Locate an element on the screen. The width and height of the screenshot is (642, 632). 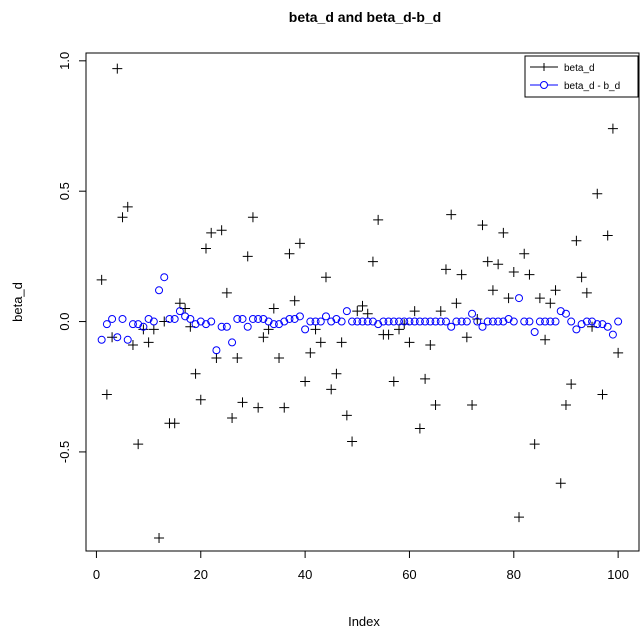
legend: beta_d beta_d - b_d is located at coordinates (581, 76).